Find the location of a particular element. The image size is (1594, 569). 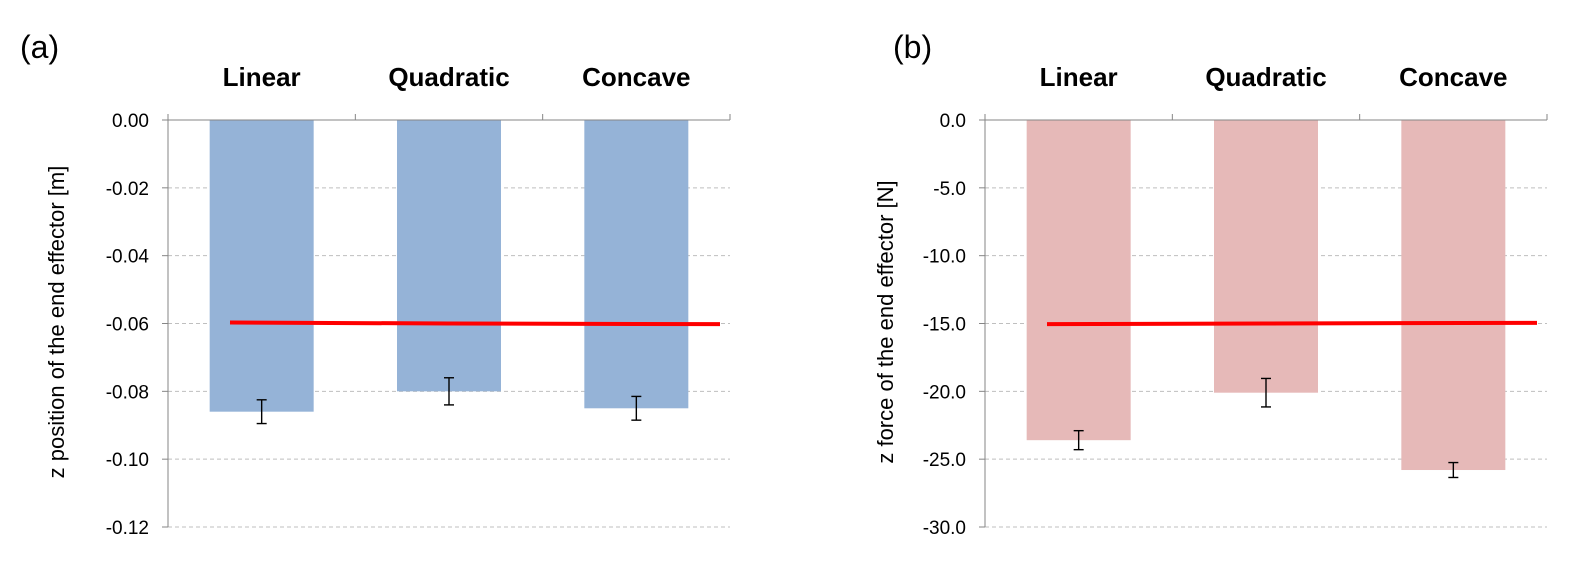

y-tick-label: -25.0 is located at coordinates (944, 460).